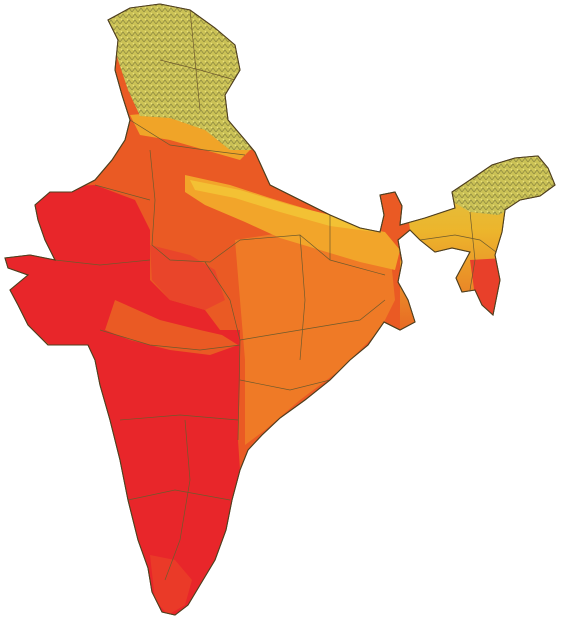  I want to click on zone-medium-east, so click(315, 337).